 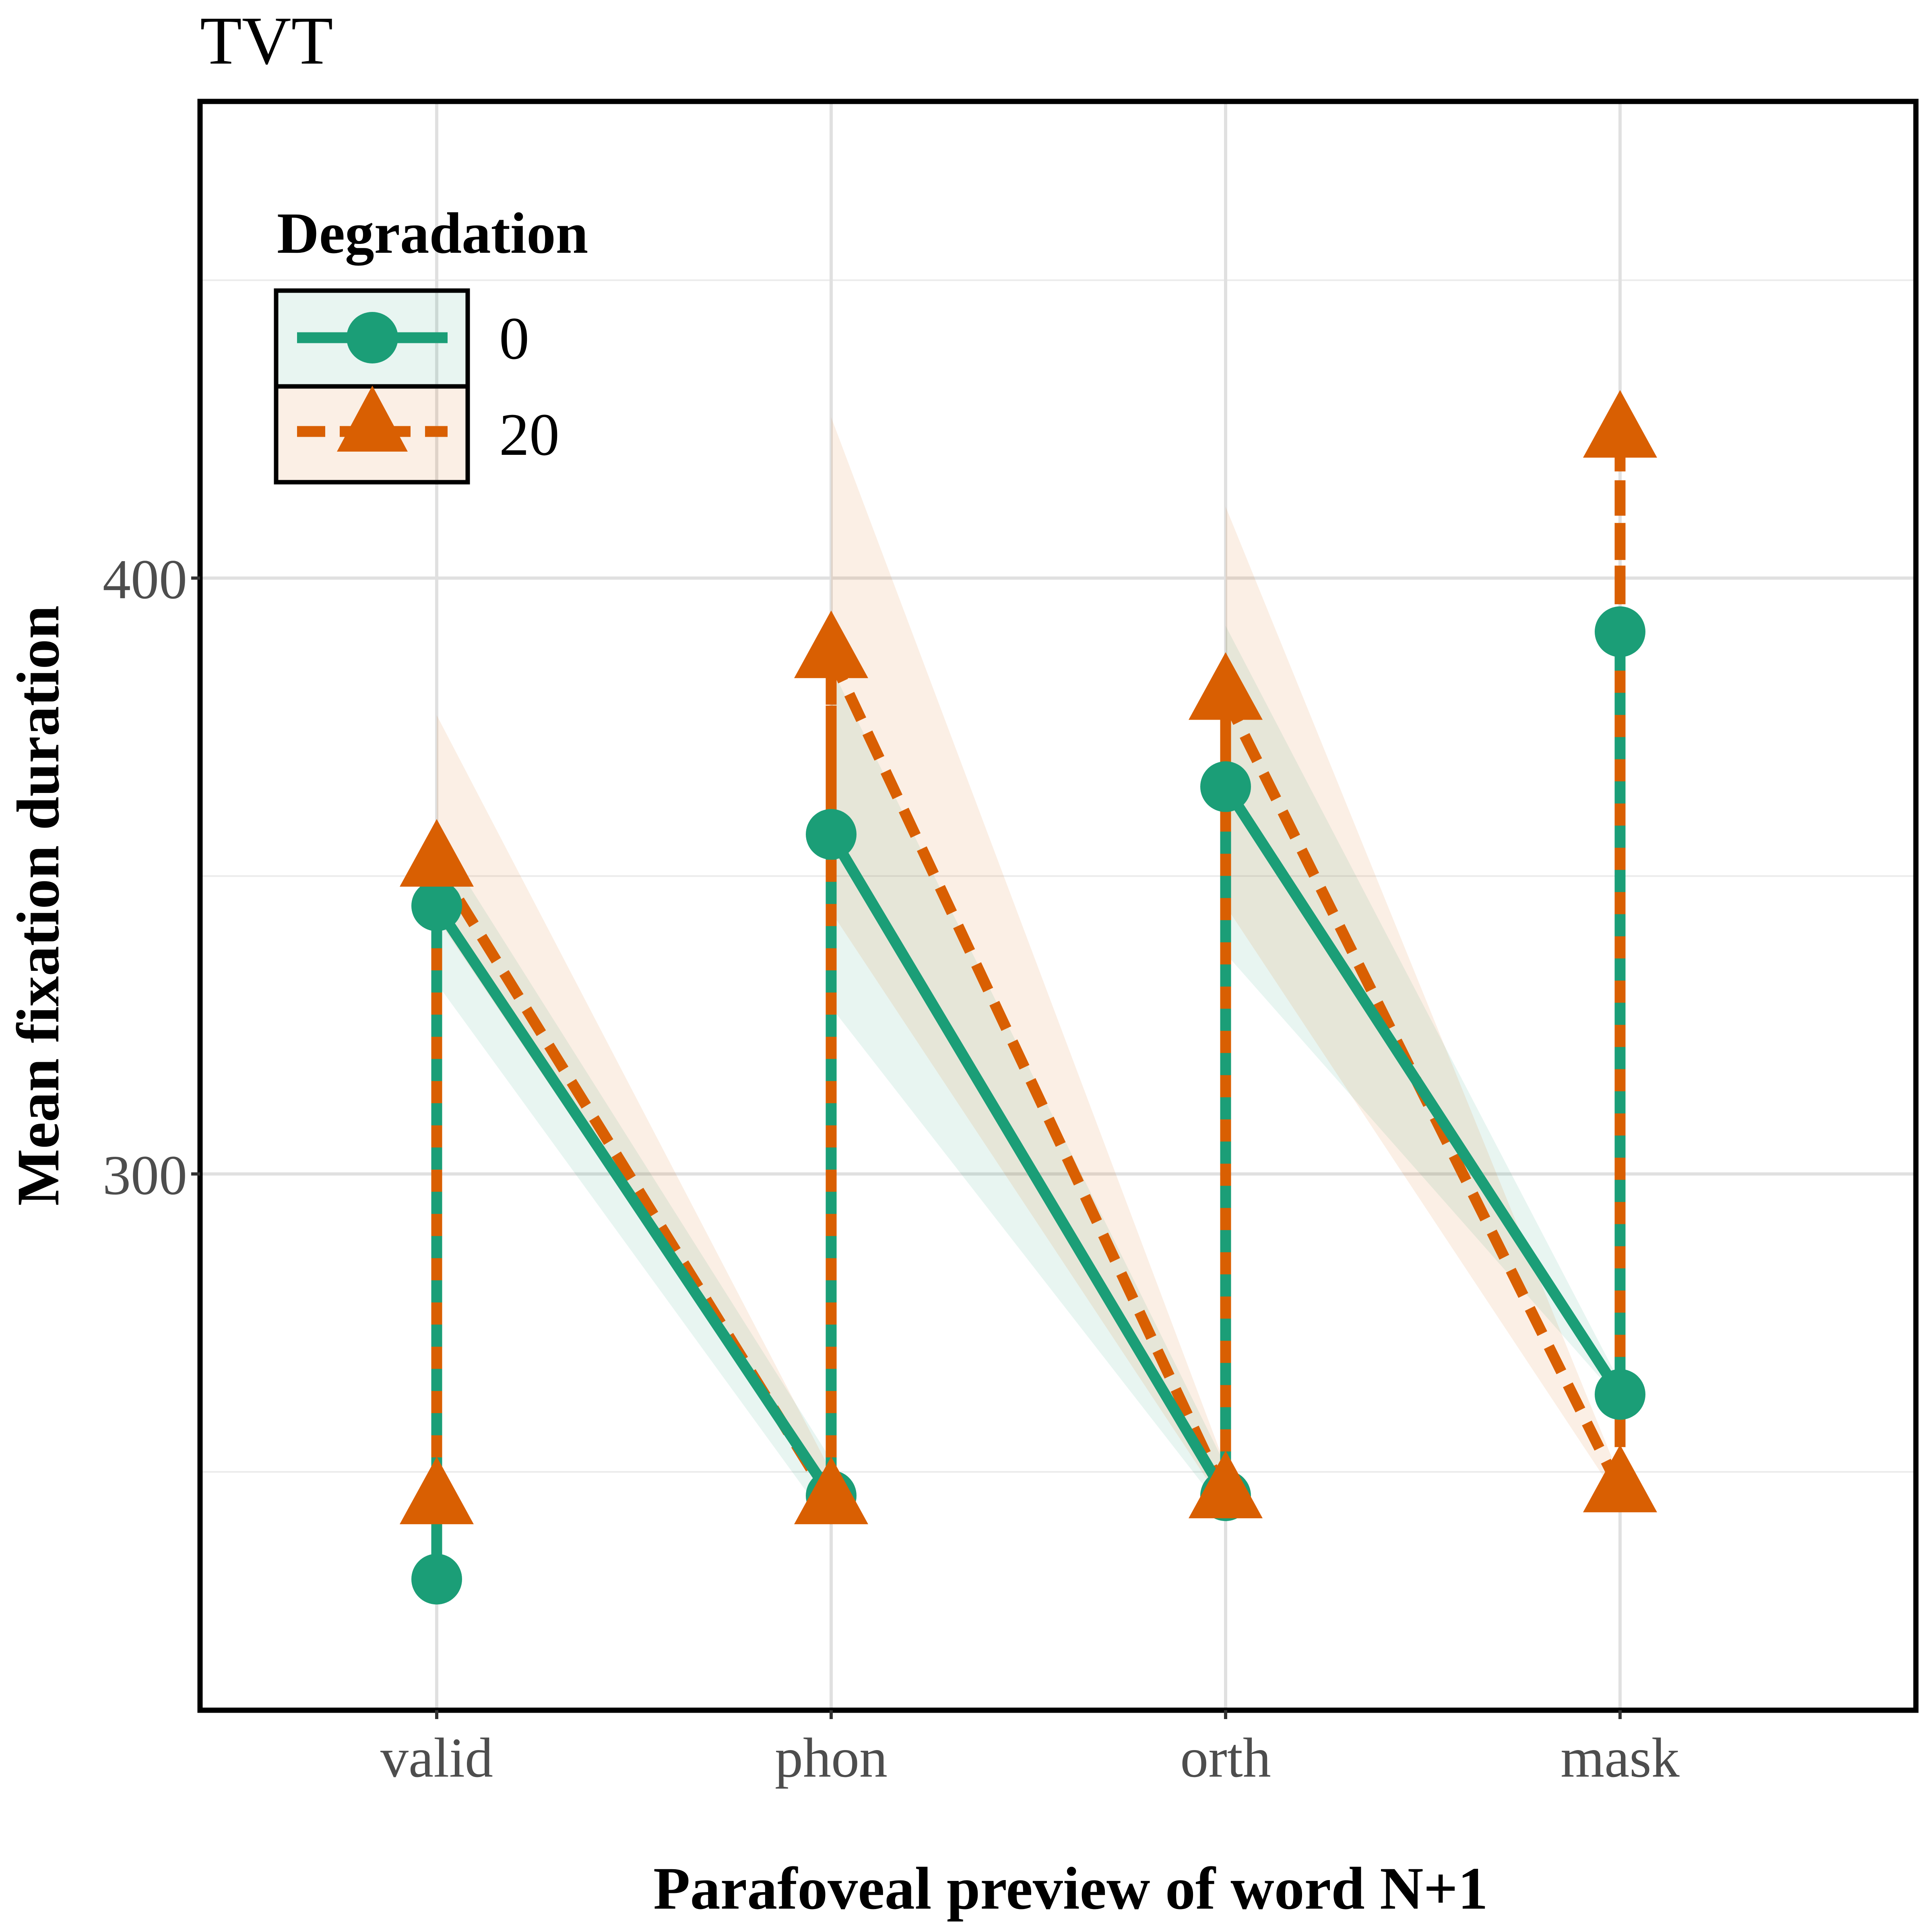 I want to click on x-tick-label-3: mask, so click(x=1620, y=1758).